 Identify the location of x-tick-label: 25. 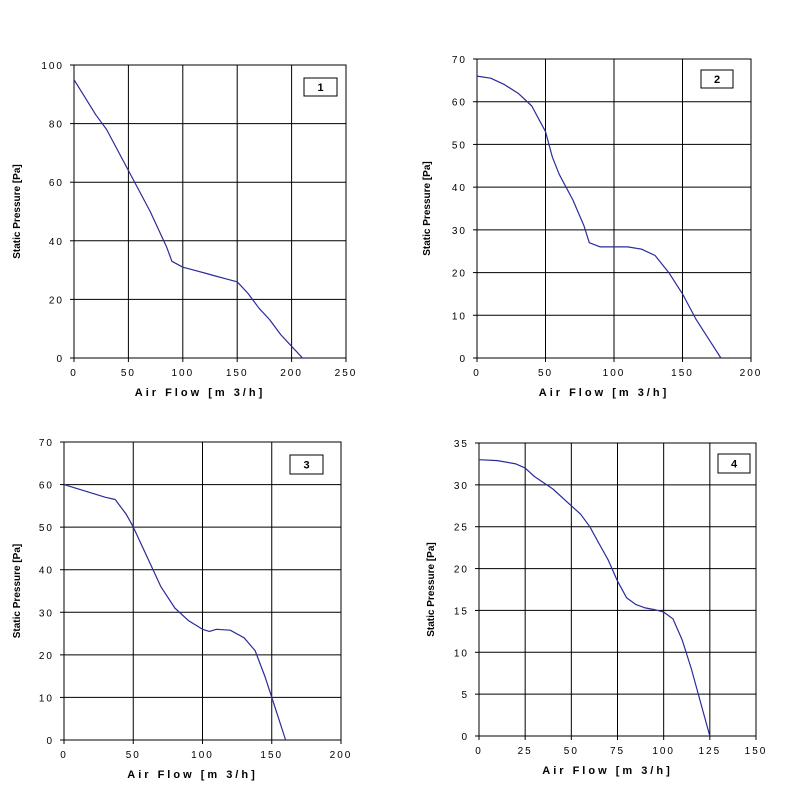
(525, 751).